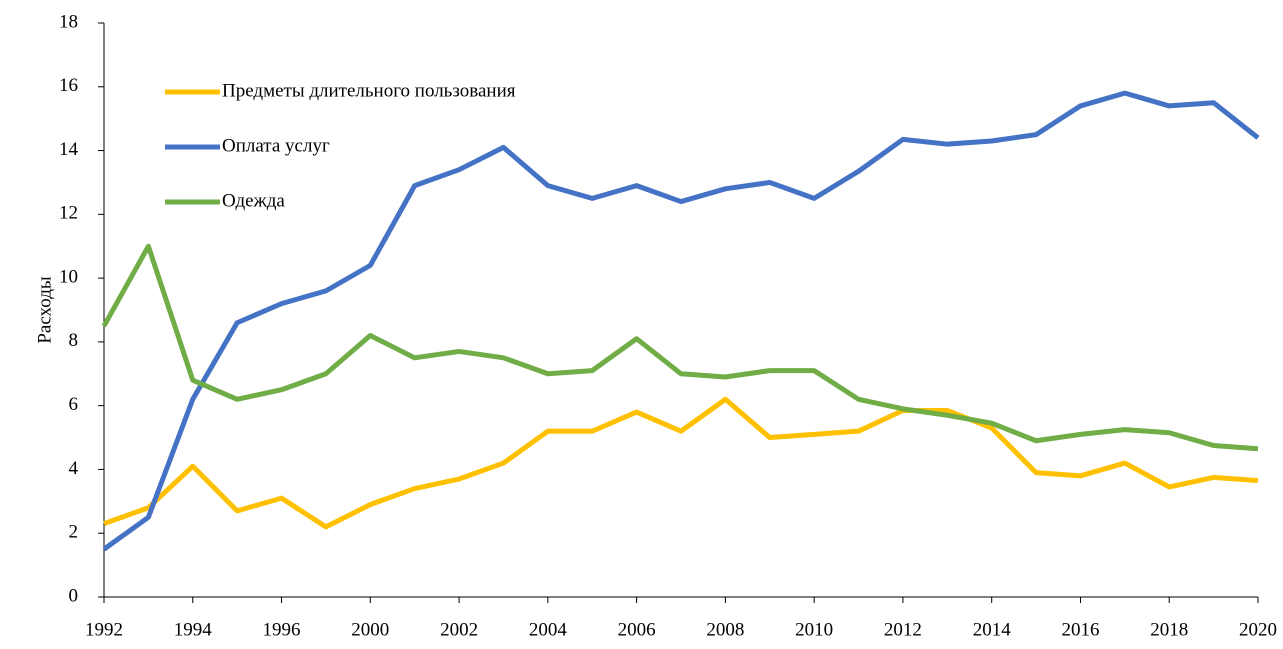 This screenshot has width=1283, height=649. I want to click on y-tick-label: 0, so click(74, 595).